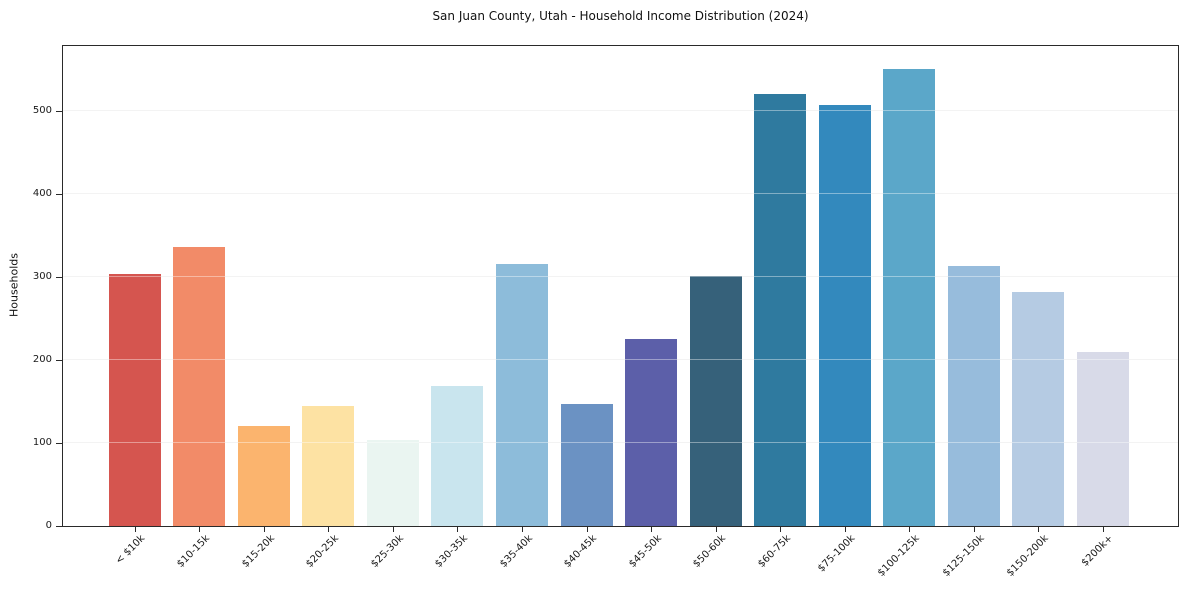 The image size is (1189, 590). I want to click on x-tick-label: $150-200k, so click(1028, 556).